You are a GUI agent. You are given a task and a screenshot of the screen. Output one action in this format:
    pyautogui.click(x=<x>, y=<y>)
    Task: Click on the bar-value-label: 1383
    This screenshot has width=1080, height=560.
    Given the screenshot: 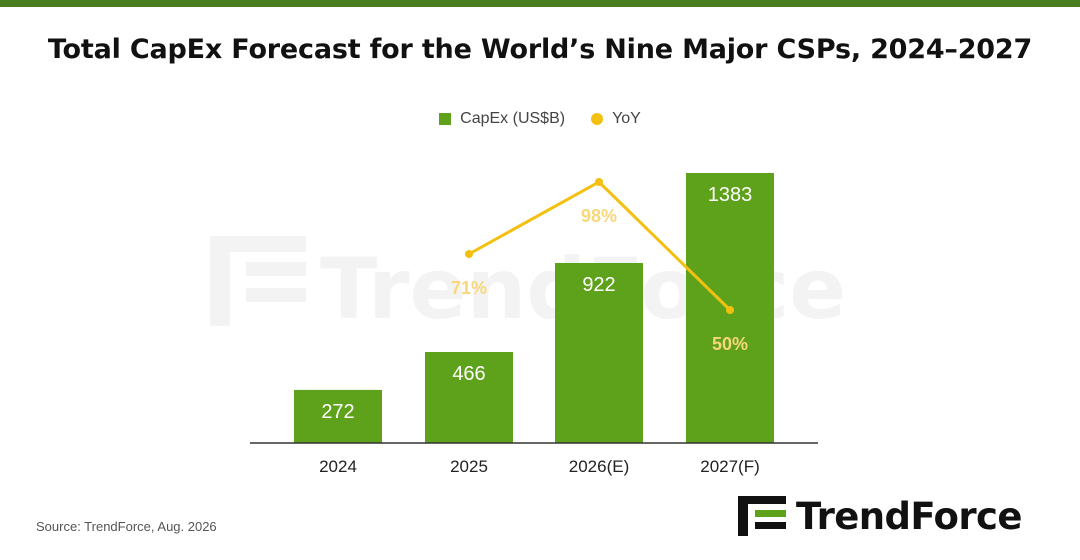 What is the action you would take?
    pyautogui.click(x=730, y=195)
    